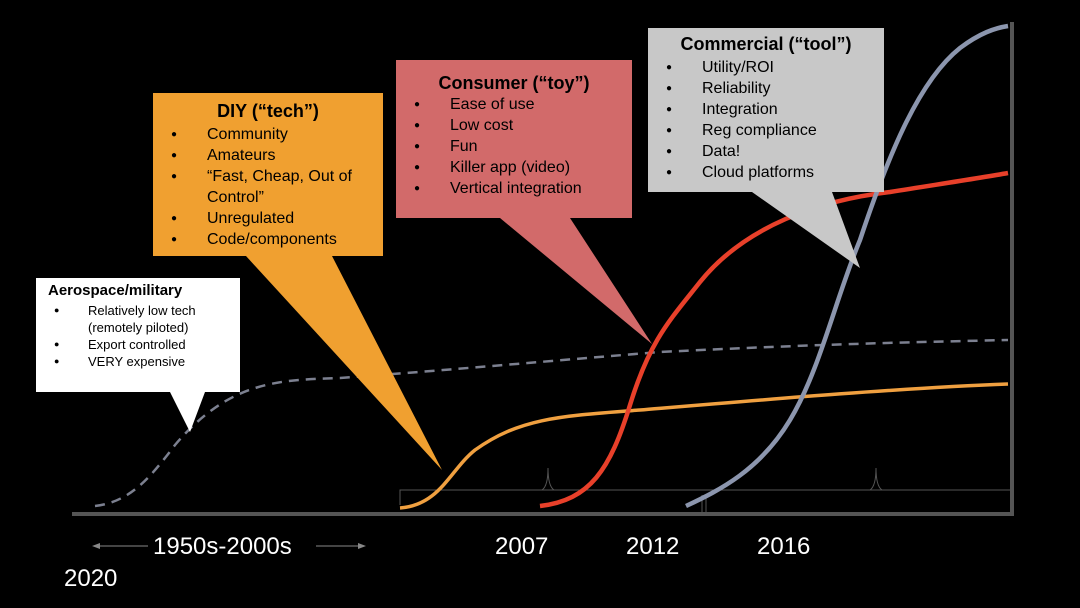  I want to click on list-item: Unregulated, so click(268, 218).